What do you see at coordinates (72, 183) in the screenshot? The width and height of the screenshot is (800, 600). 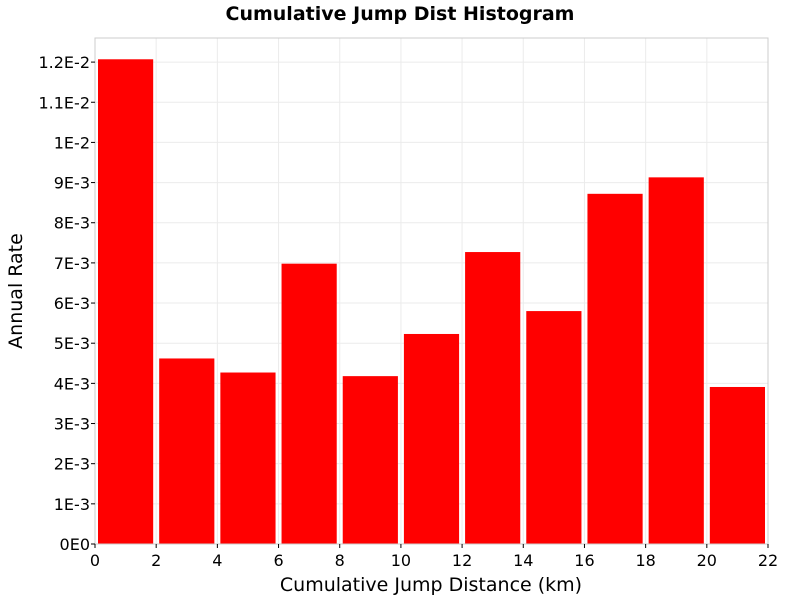 I see `y-tick-label: 9E-3` at bounding box center [72, 183].